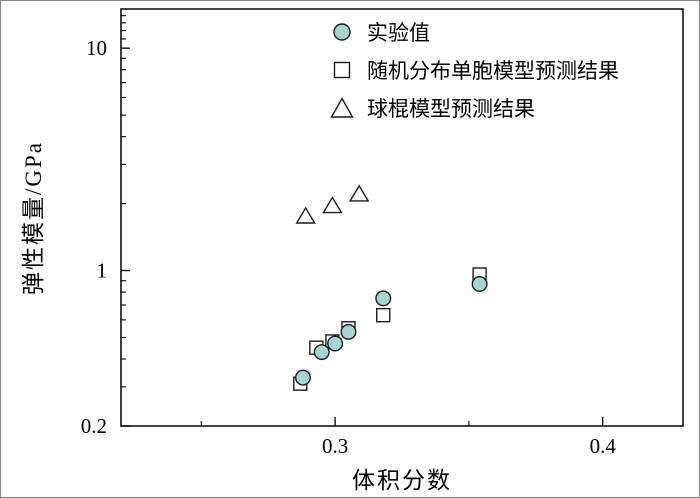 The image size is (700, 498). I want to click on circle-marker-shape, so click(342, 32).